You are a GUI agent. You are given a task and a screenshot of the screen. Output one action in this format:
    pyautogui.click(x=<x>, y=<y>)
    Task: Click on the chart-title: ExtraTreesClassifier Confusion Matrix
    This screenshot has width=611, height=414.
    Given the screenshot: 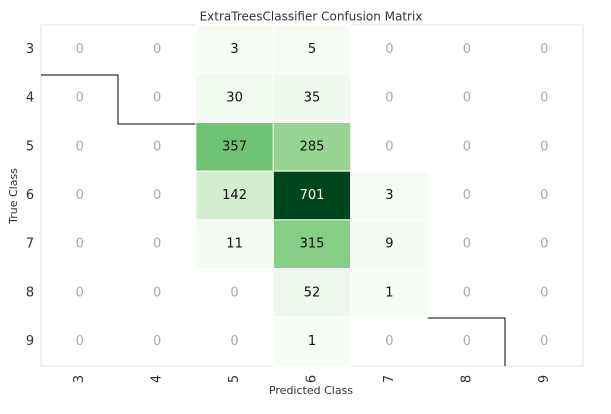 What is the action you would take?
    pyautogui.click(x=311, y=17)
    